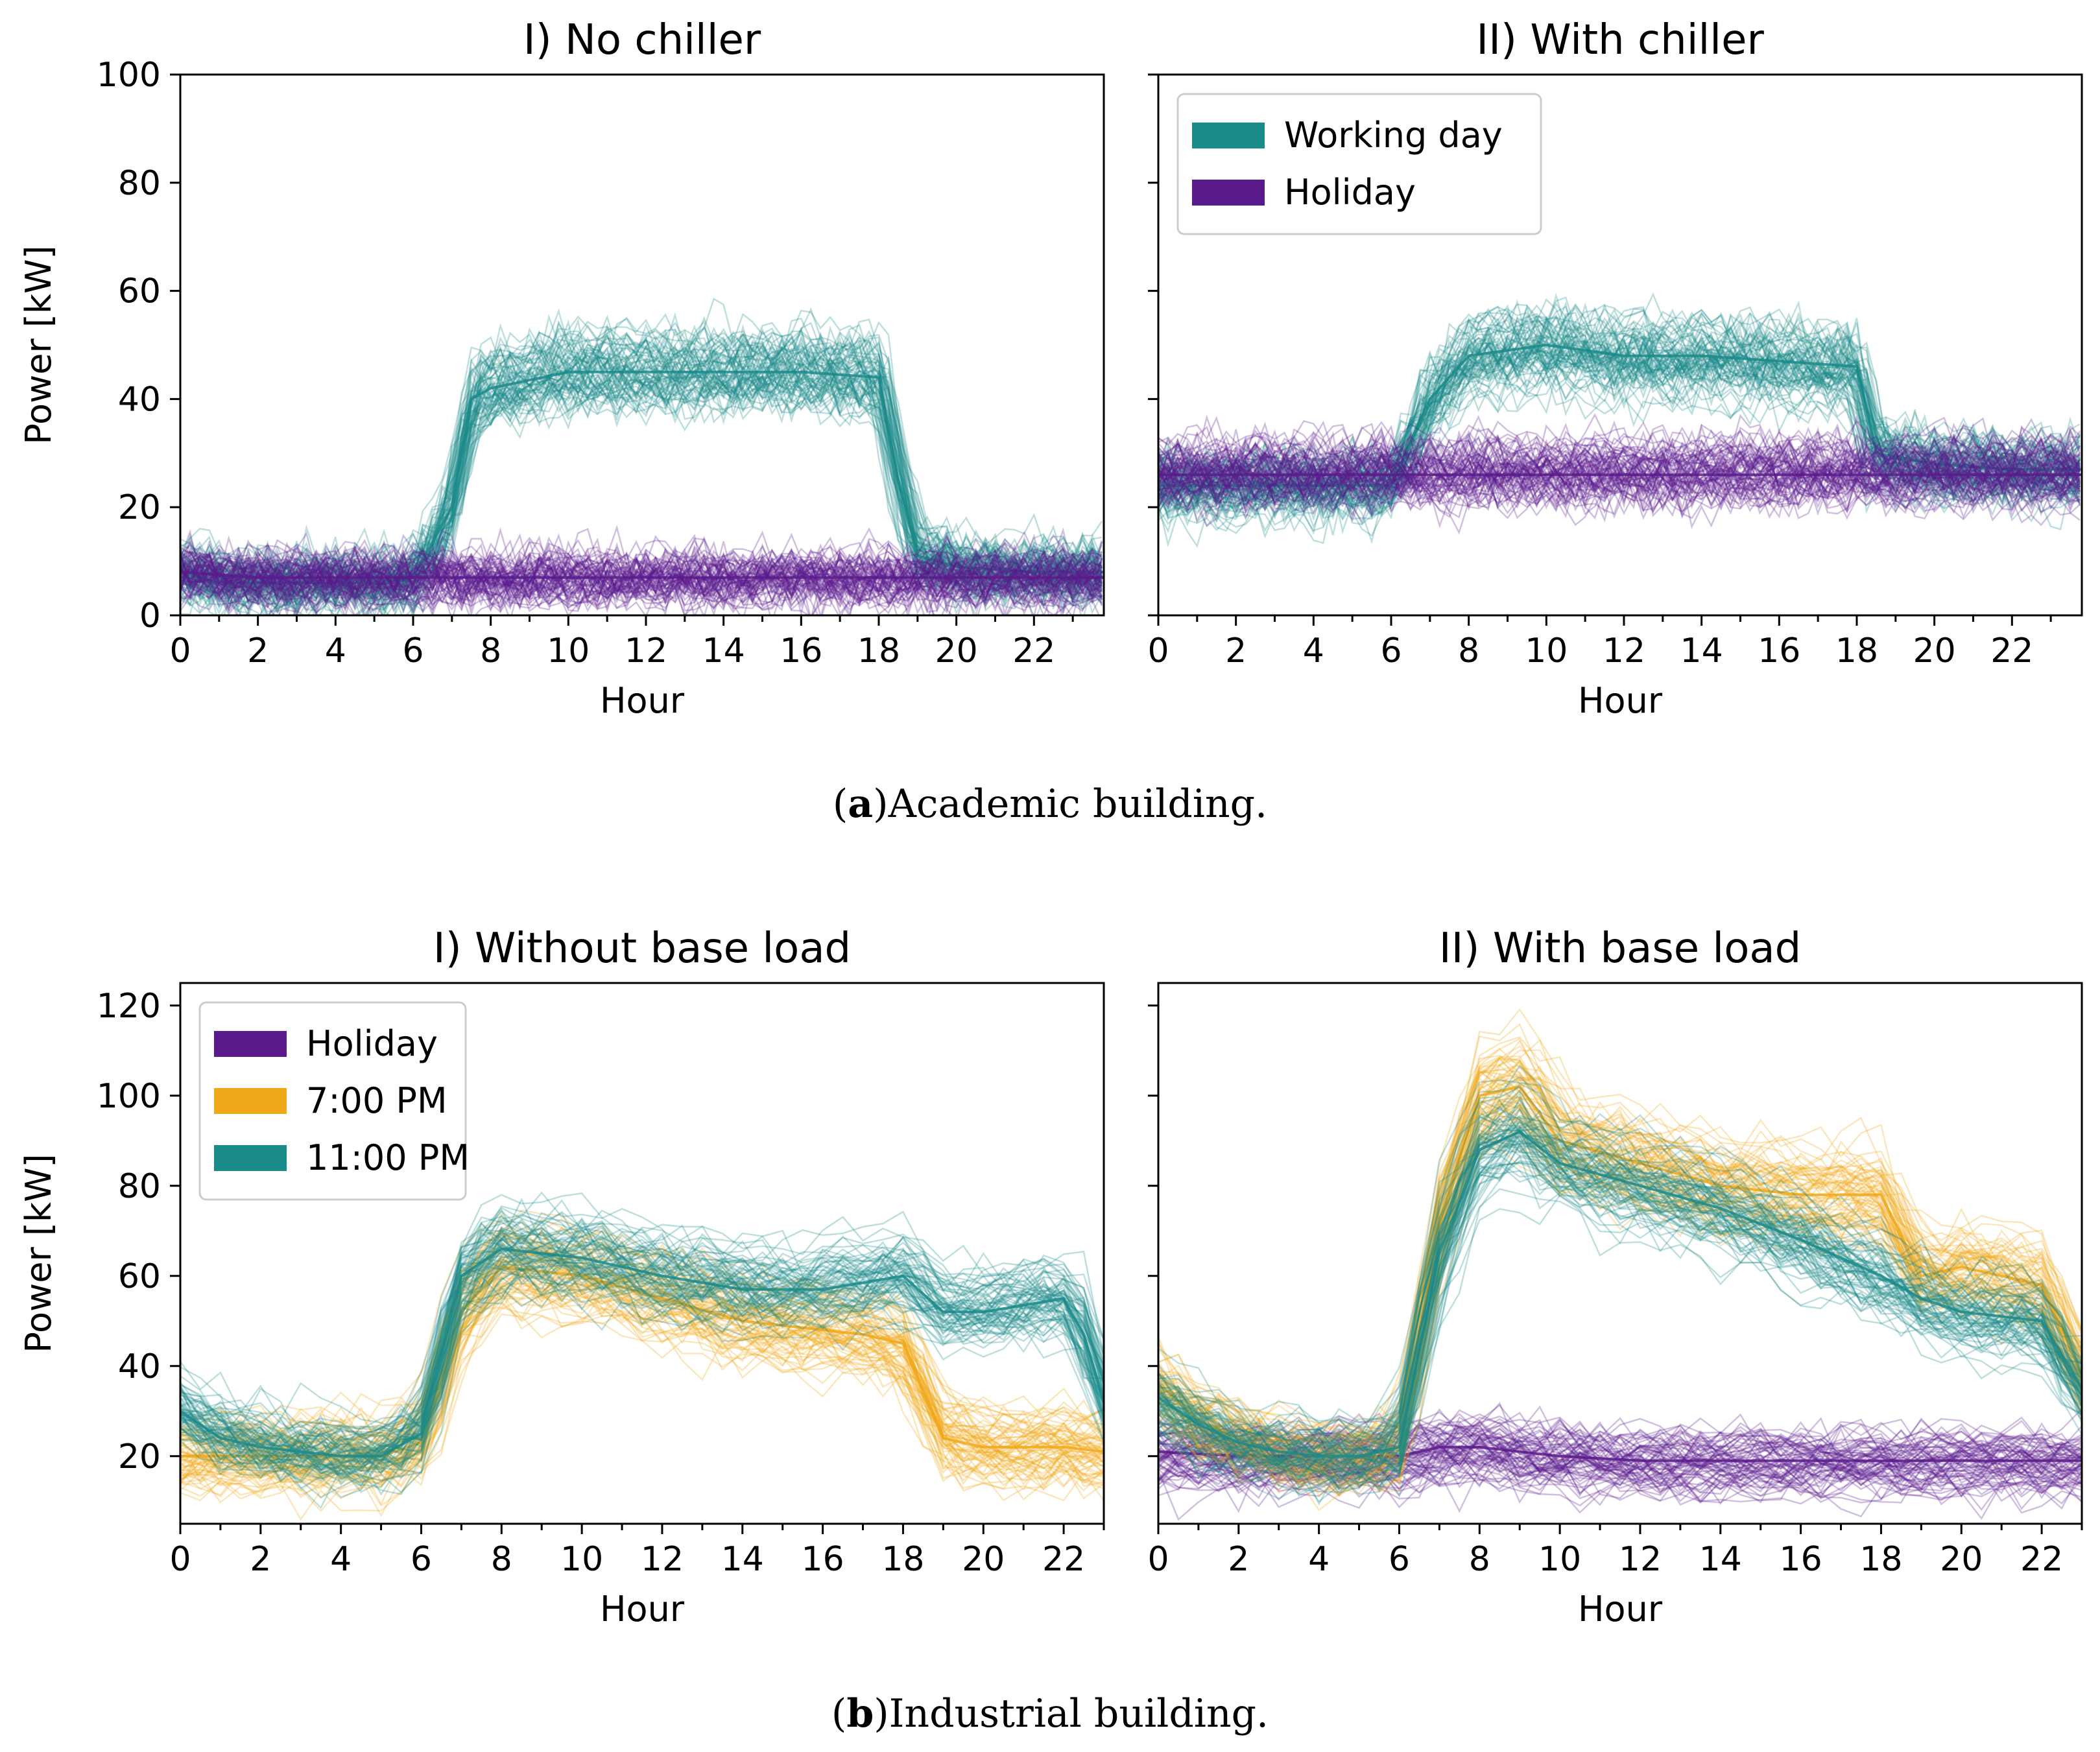 This screenshot has height=1752, width=2100. Describe the element at coordinates (1050, 1714) in the screenshot. I see `caption-industrial: (b)Industrial building.` at that location.